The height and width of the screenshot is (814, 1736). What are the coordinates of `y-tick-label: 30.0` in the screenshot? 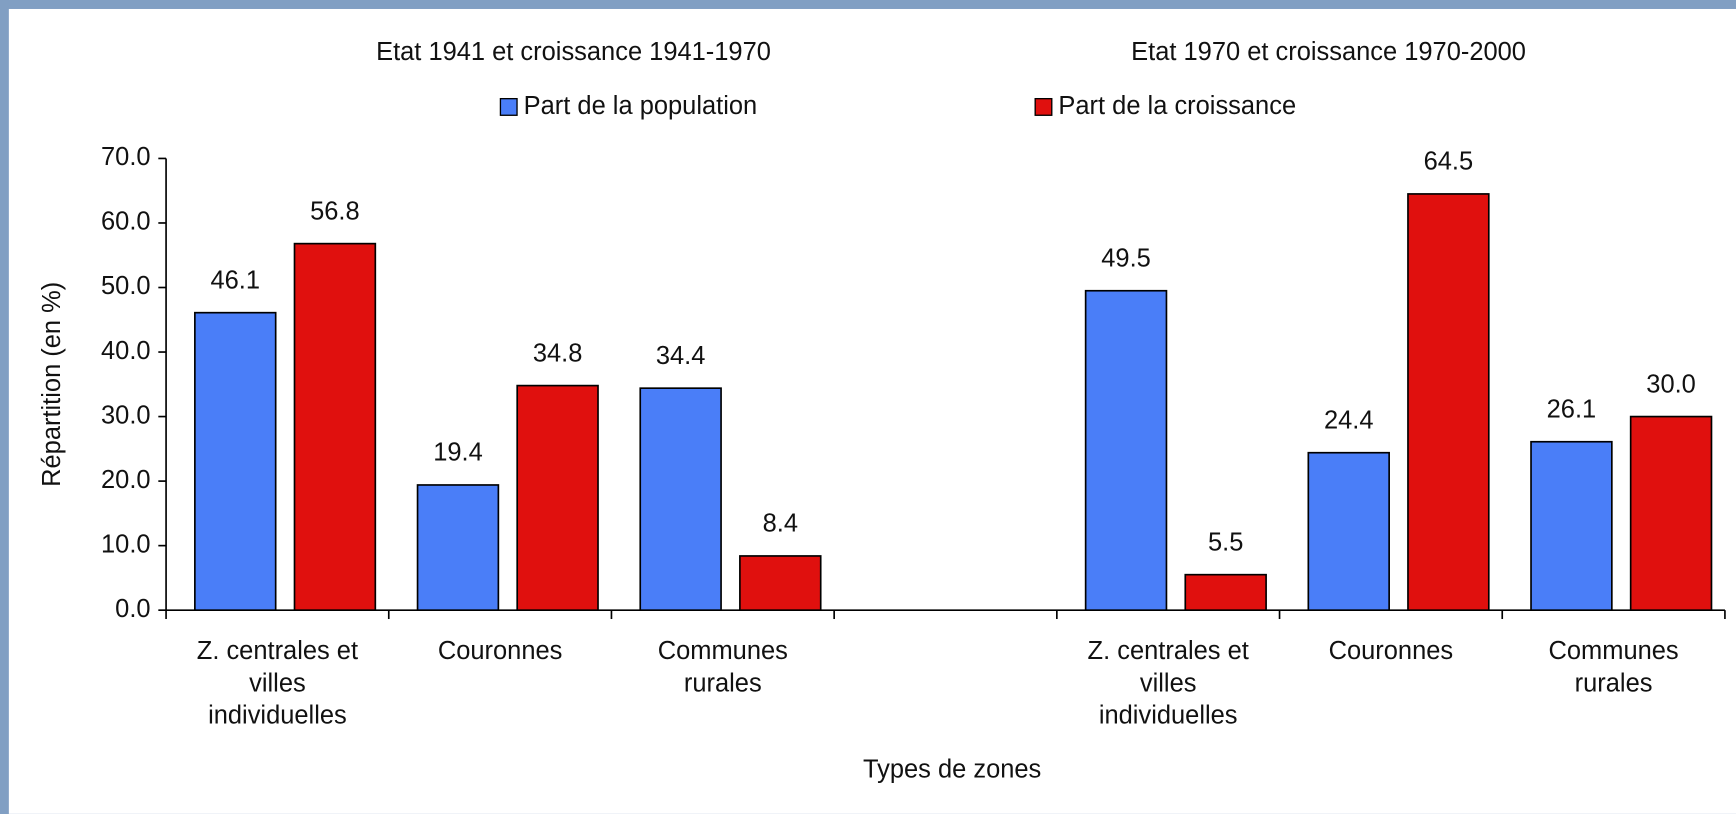 It's located at (126, 415).